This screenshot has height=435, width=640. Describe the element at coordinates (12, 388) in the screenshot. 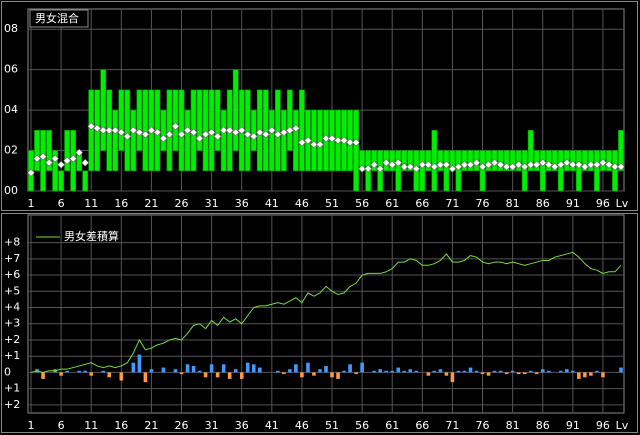

I see `y-tick-label: +1` at that location.